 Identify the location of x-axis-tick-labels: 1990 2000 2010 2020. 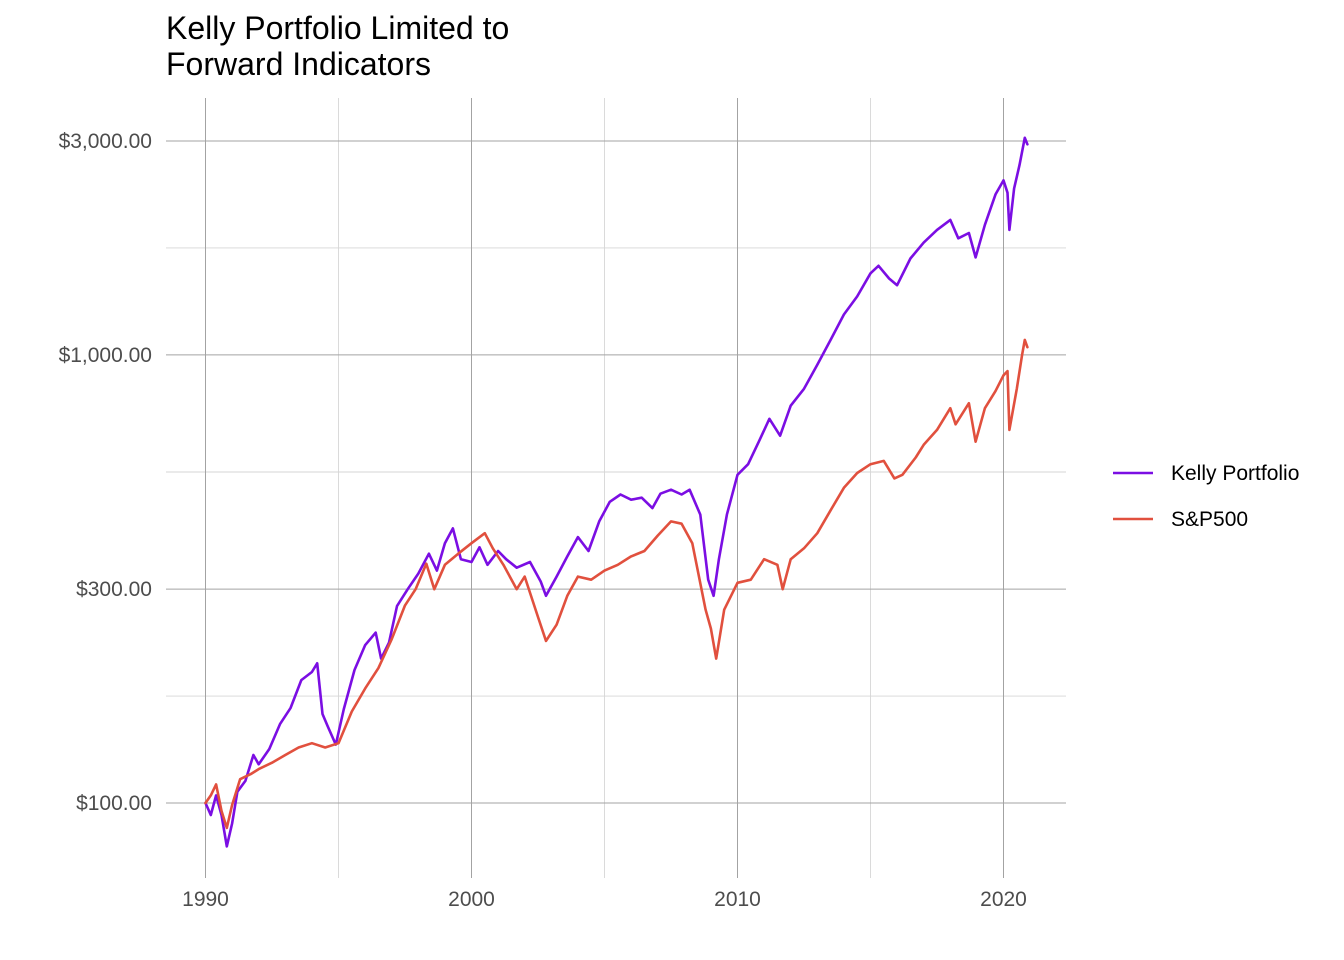
(604, 899).